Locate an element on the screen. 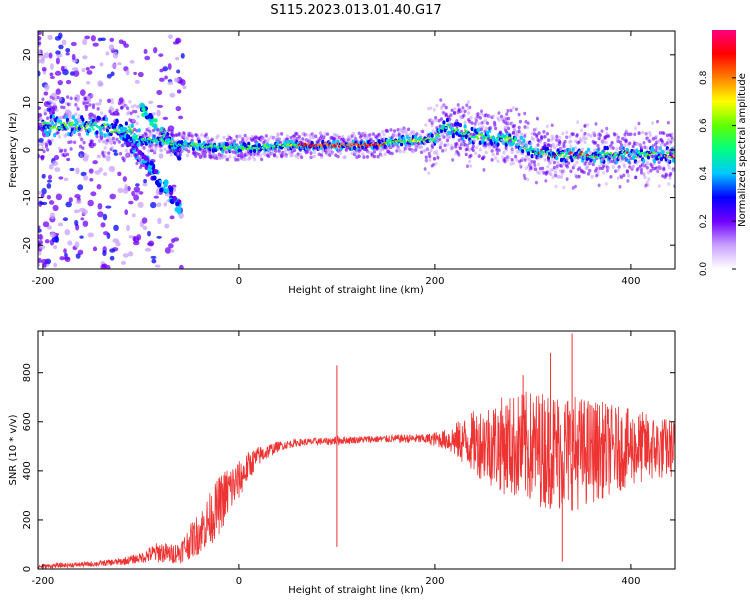  colorbar-tick-label: 0.4 is located at coordinates (704, 173).